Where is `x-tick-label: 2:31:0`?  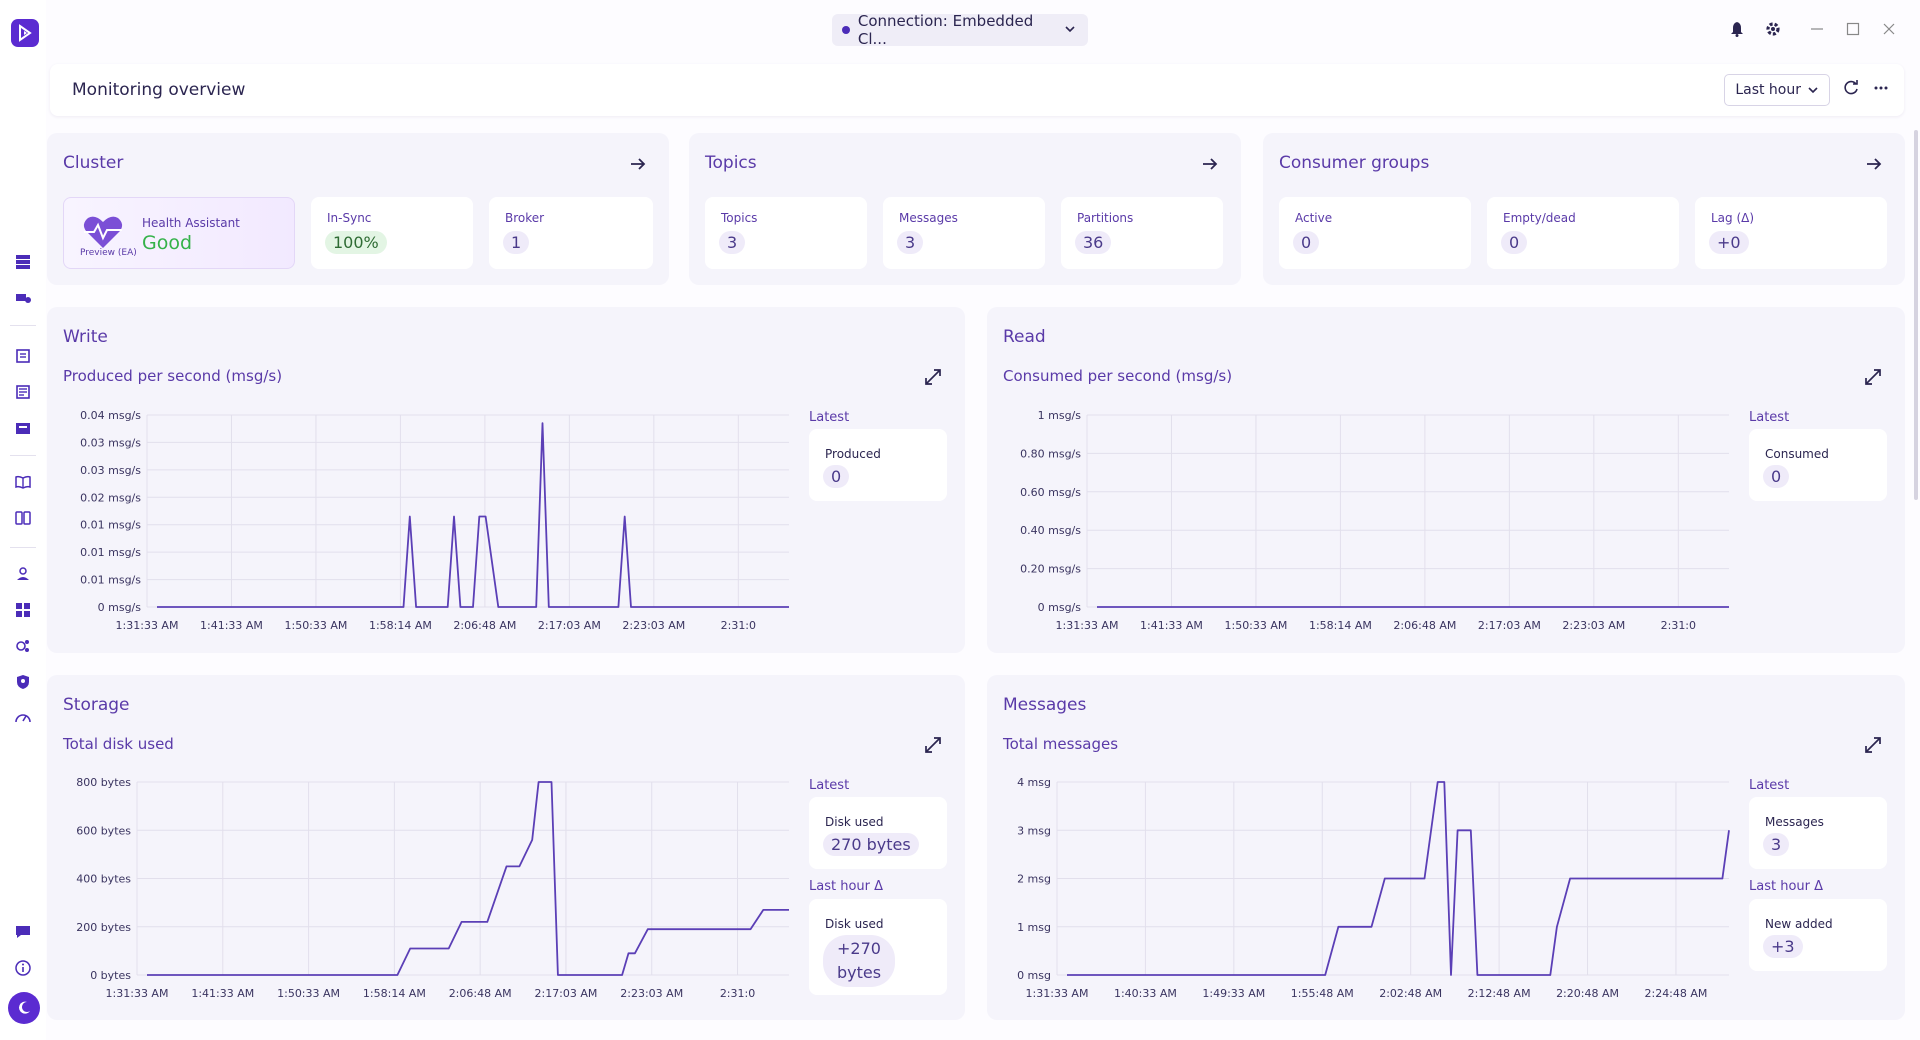 x-tick-label: 2:31:0 is located at coordinates (737, 993).